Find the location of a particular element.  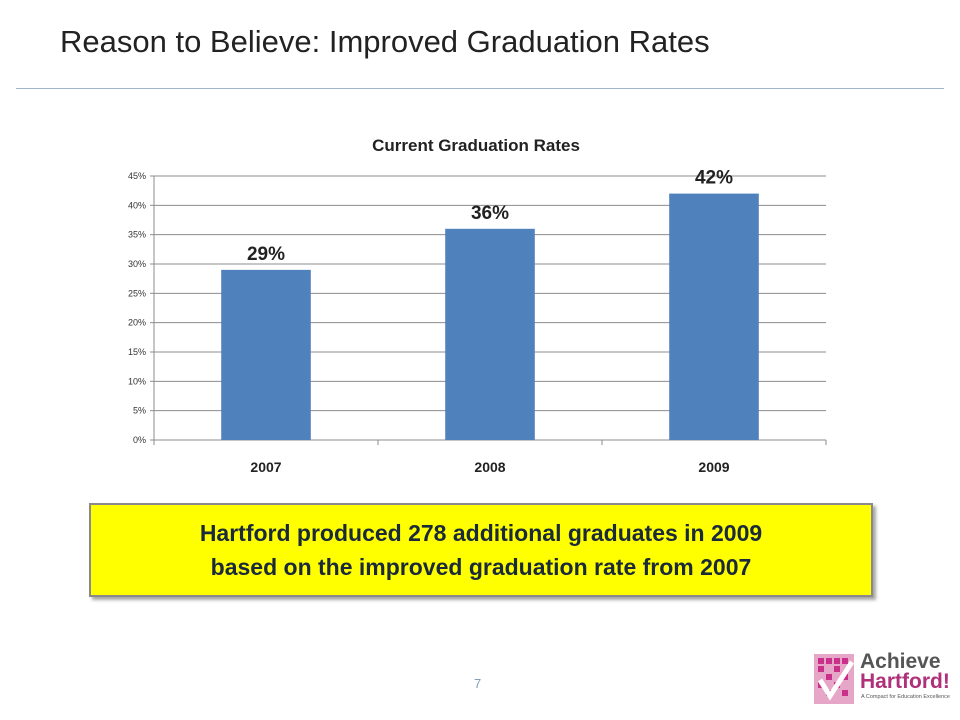

y-tick-label: 0% is located at coordinates (139, 440).